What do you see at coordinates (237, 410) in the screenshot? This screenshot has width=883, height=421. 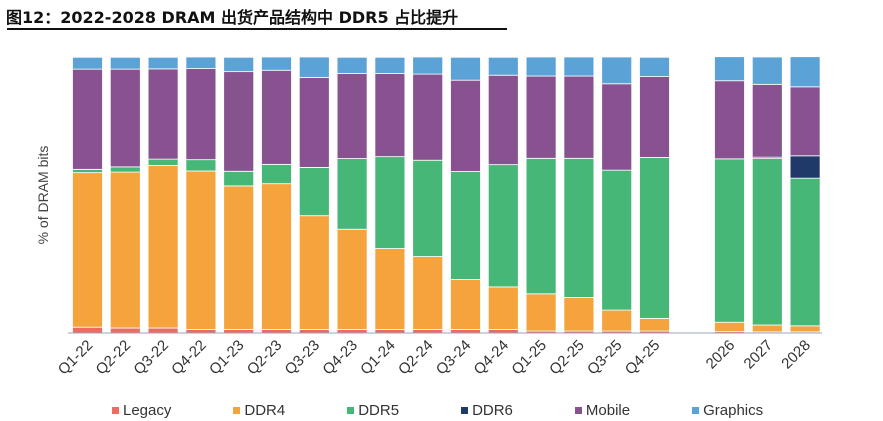 I see `legend-swatch-ddr4` at bounding box center [237, 410].